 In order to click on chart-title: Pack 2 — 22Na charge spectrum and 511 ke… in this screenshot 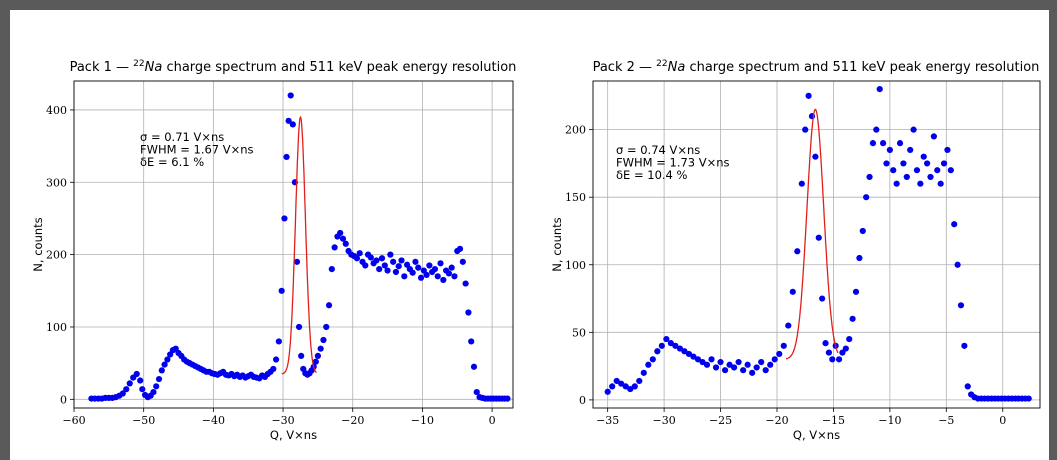, I will do `click(816, 67)`.